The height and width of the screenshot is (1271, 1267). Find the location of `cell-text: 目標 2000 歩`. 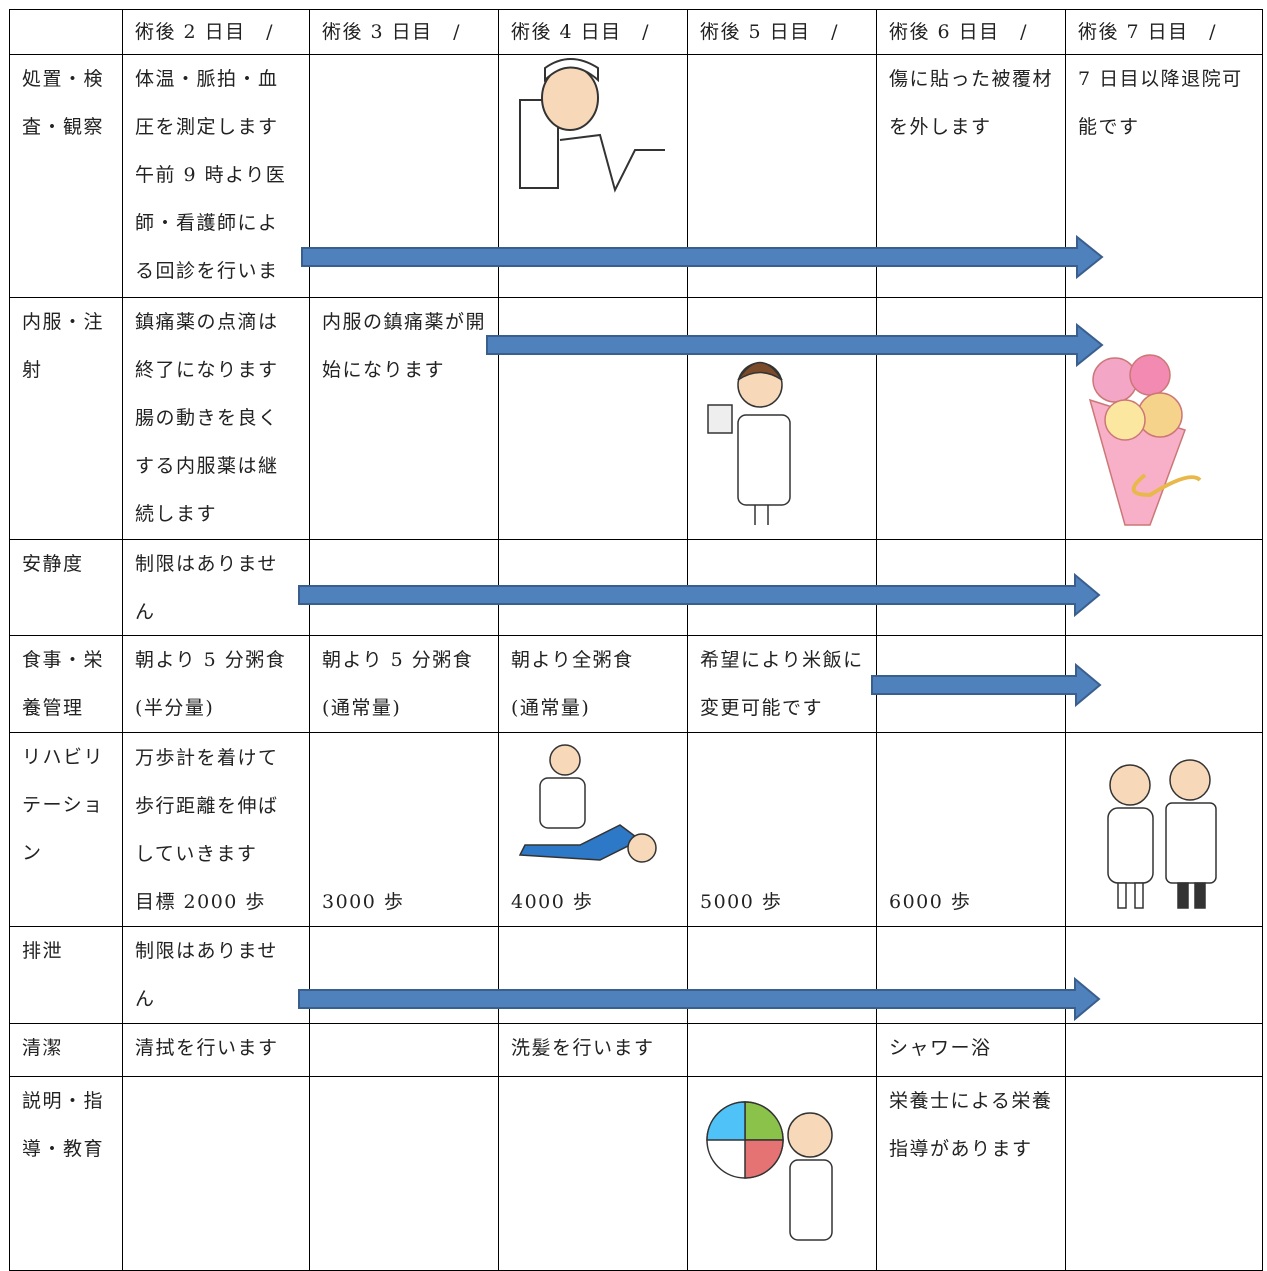

cell-text: 目標 2000 歩 is located at coordinates (200, 902).